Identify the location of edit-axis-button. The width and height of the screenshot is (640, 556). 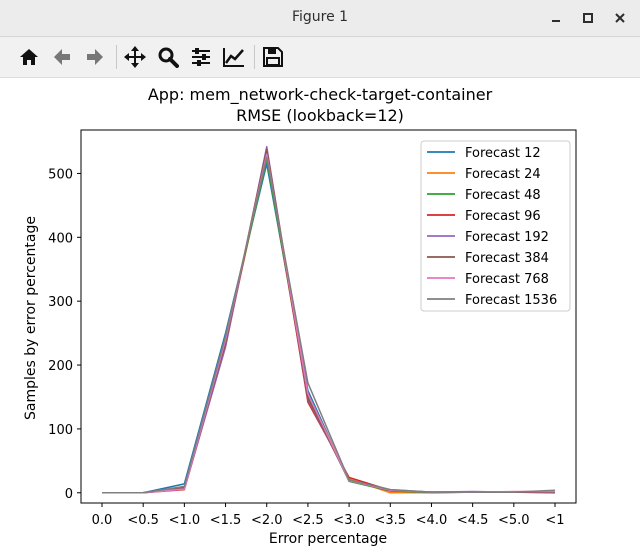
(234, 57).